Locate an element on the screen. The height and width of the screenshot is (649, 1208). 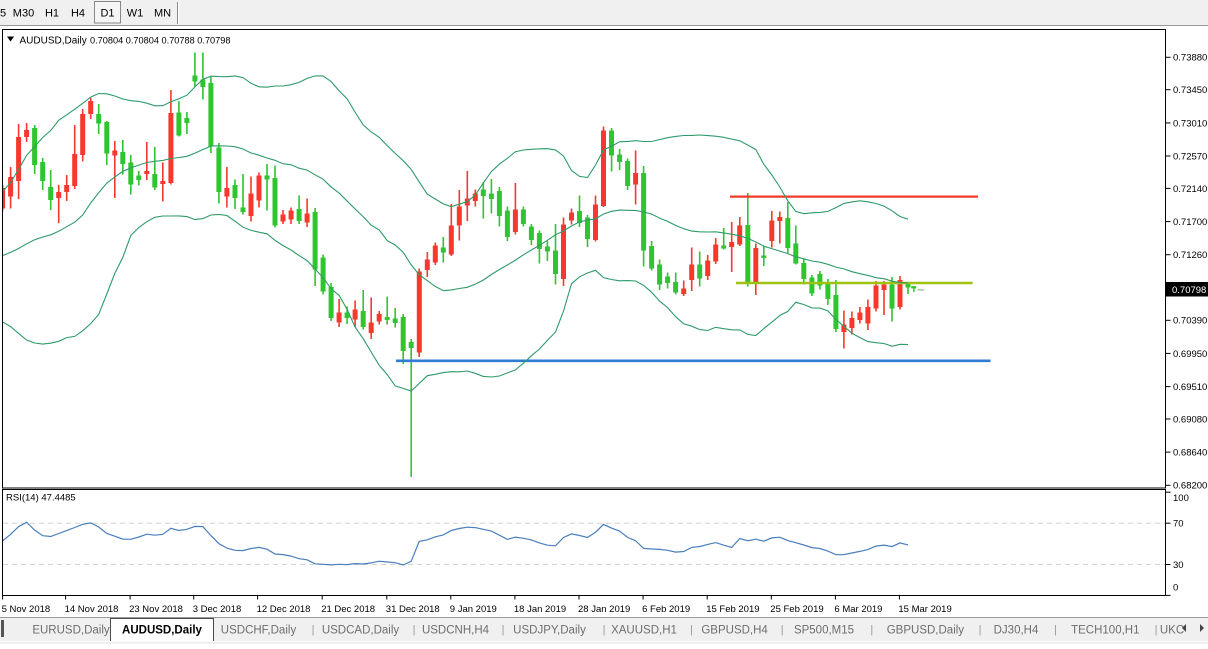
svg-text: 0.73450 is located at coordinates (1190, 90).